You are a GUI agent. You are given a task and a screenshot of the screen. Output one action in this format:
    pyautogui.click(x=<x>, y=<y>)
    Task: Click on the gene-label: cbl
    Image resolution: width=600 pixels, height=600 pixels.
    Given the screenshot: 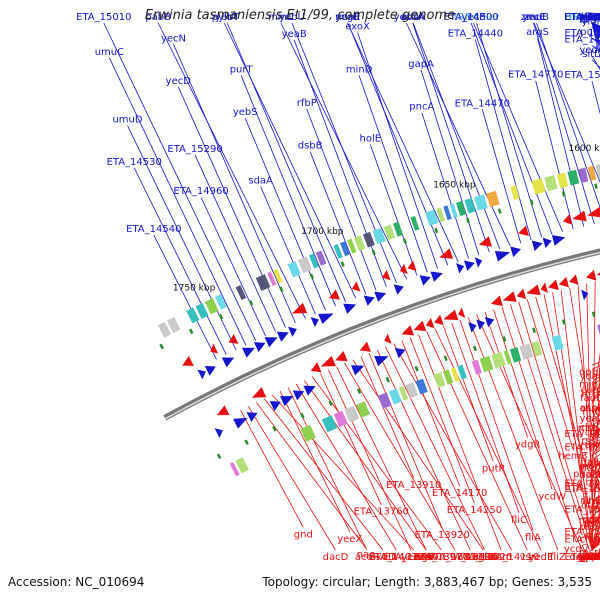 What is the action you would take?
    pyautogui.click(x=426, y=557)
    